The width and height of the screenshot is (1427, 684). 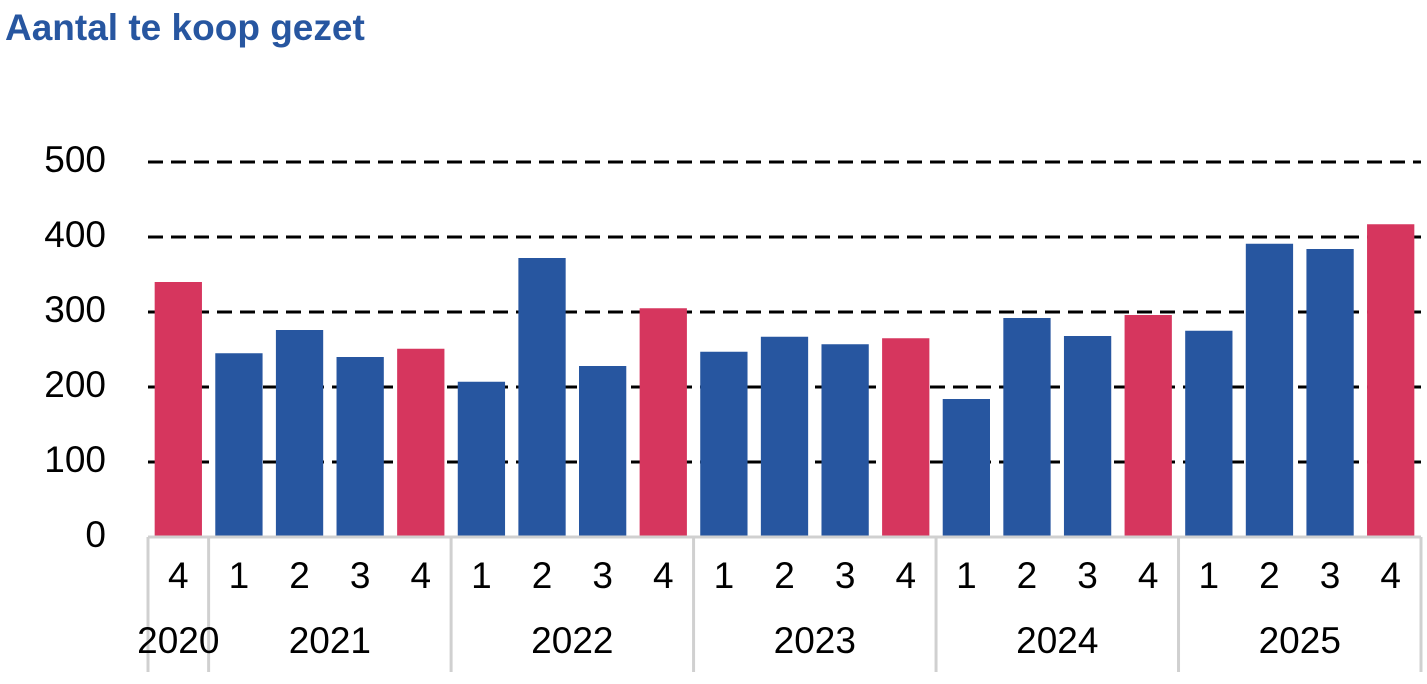 What do you see at coordinates (572, 640) in the screenshot?
I see `year-label: 2022` at bounding box center [572, 640].